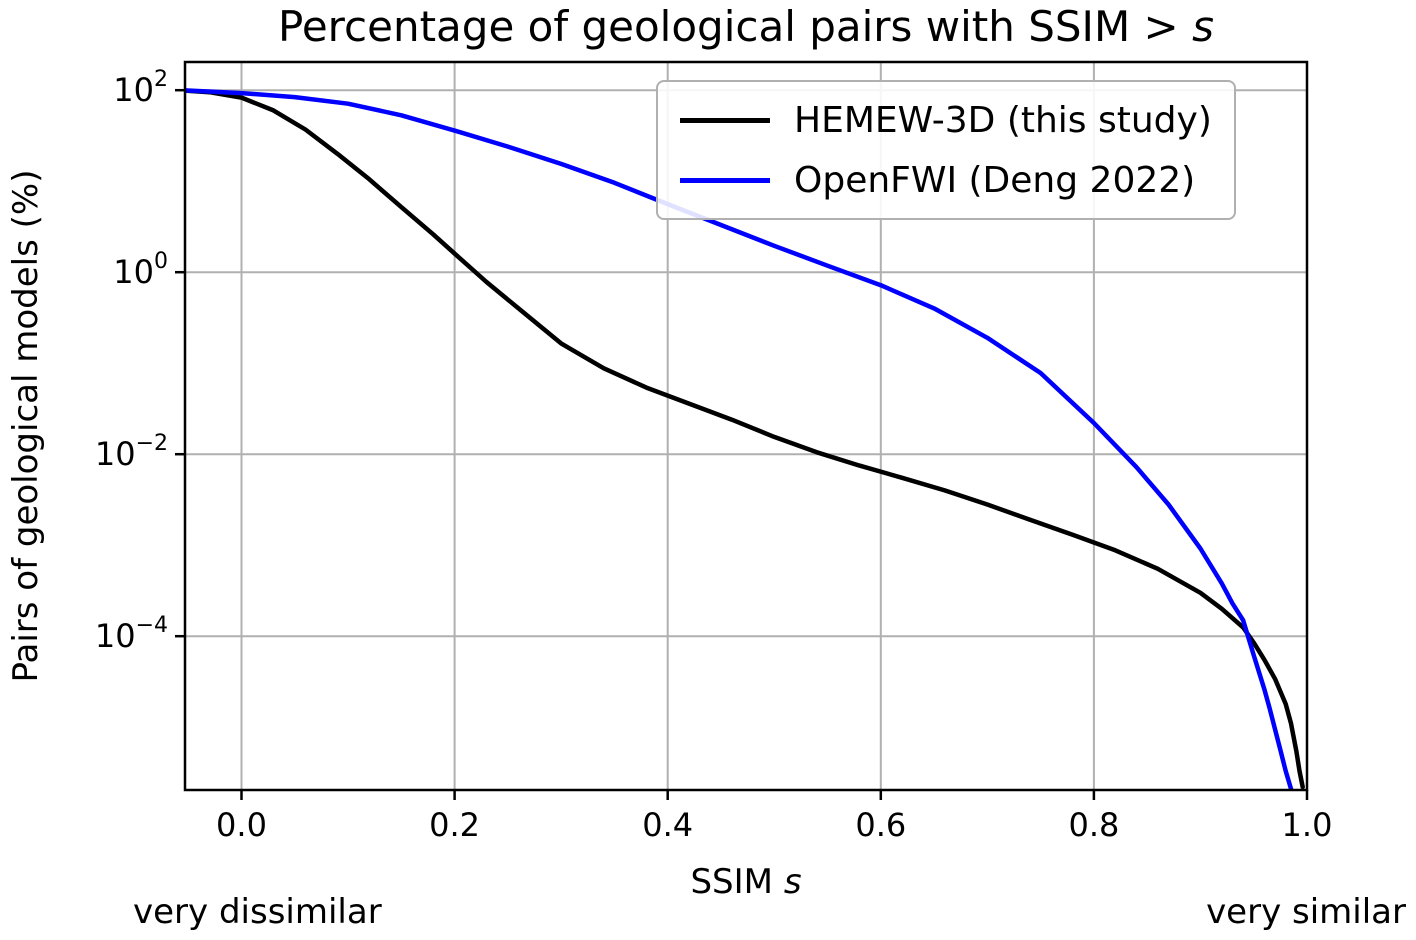  What do you see at coordinates (1093, 825) in the screenshot?
I see `x-tick-label: 0.8` at bounding box center [1093, 825].